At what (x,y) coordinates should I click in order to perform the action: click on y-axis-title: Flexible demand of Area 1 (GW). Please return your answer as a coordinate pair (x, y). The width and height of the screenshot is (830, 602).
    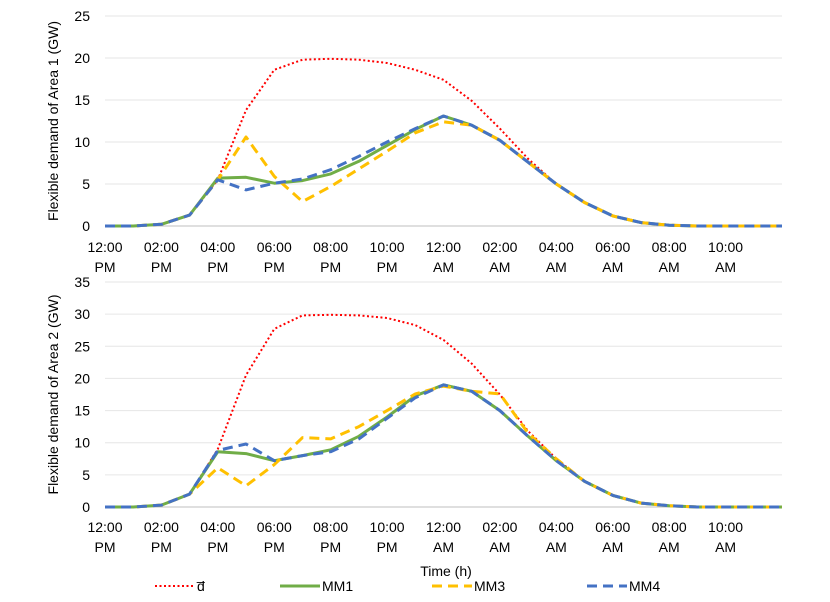
    Looking at the image, I should click on (53, 121).